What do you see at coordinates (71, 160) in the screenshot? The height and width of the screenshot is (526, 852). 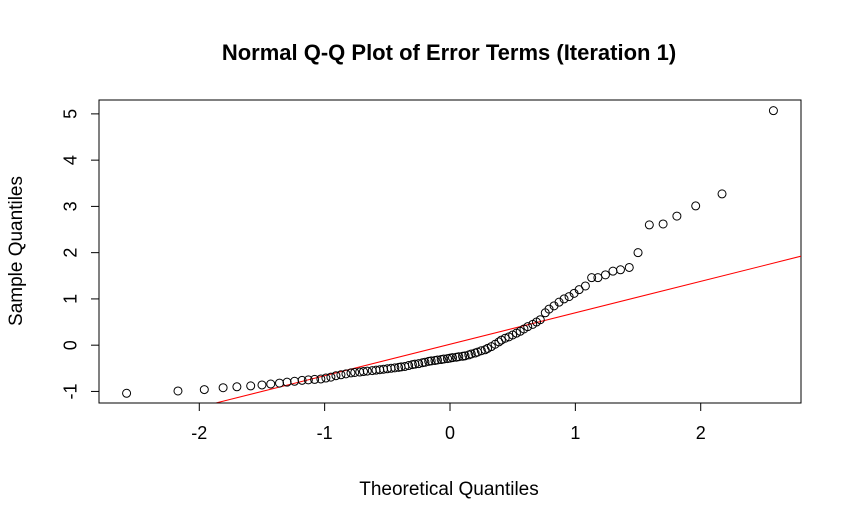 I see `y-tick-label: 4` at bounding box center [71, 160].